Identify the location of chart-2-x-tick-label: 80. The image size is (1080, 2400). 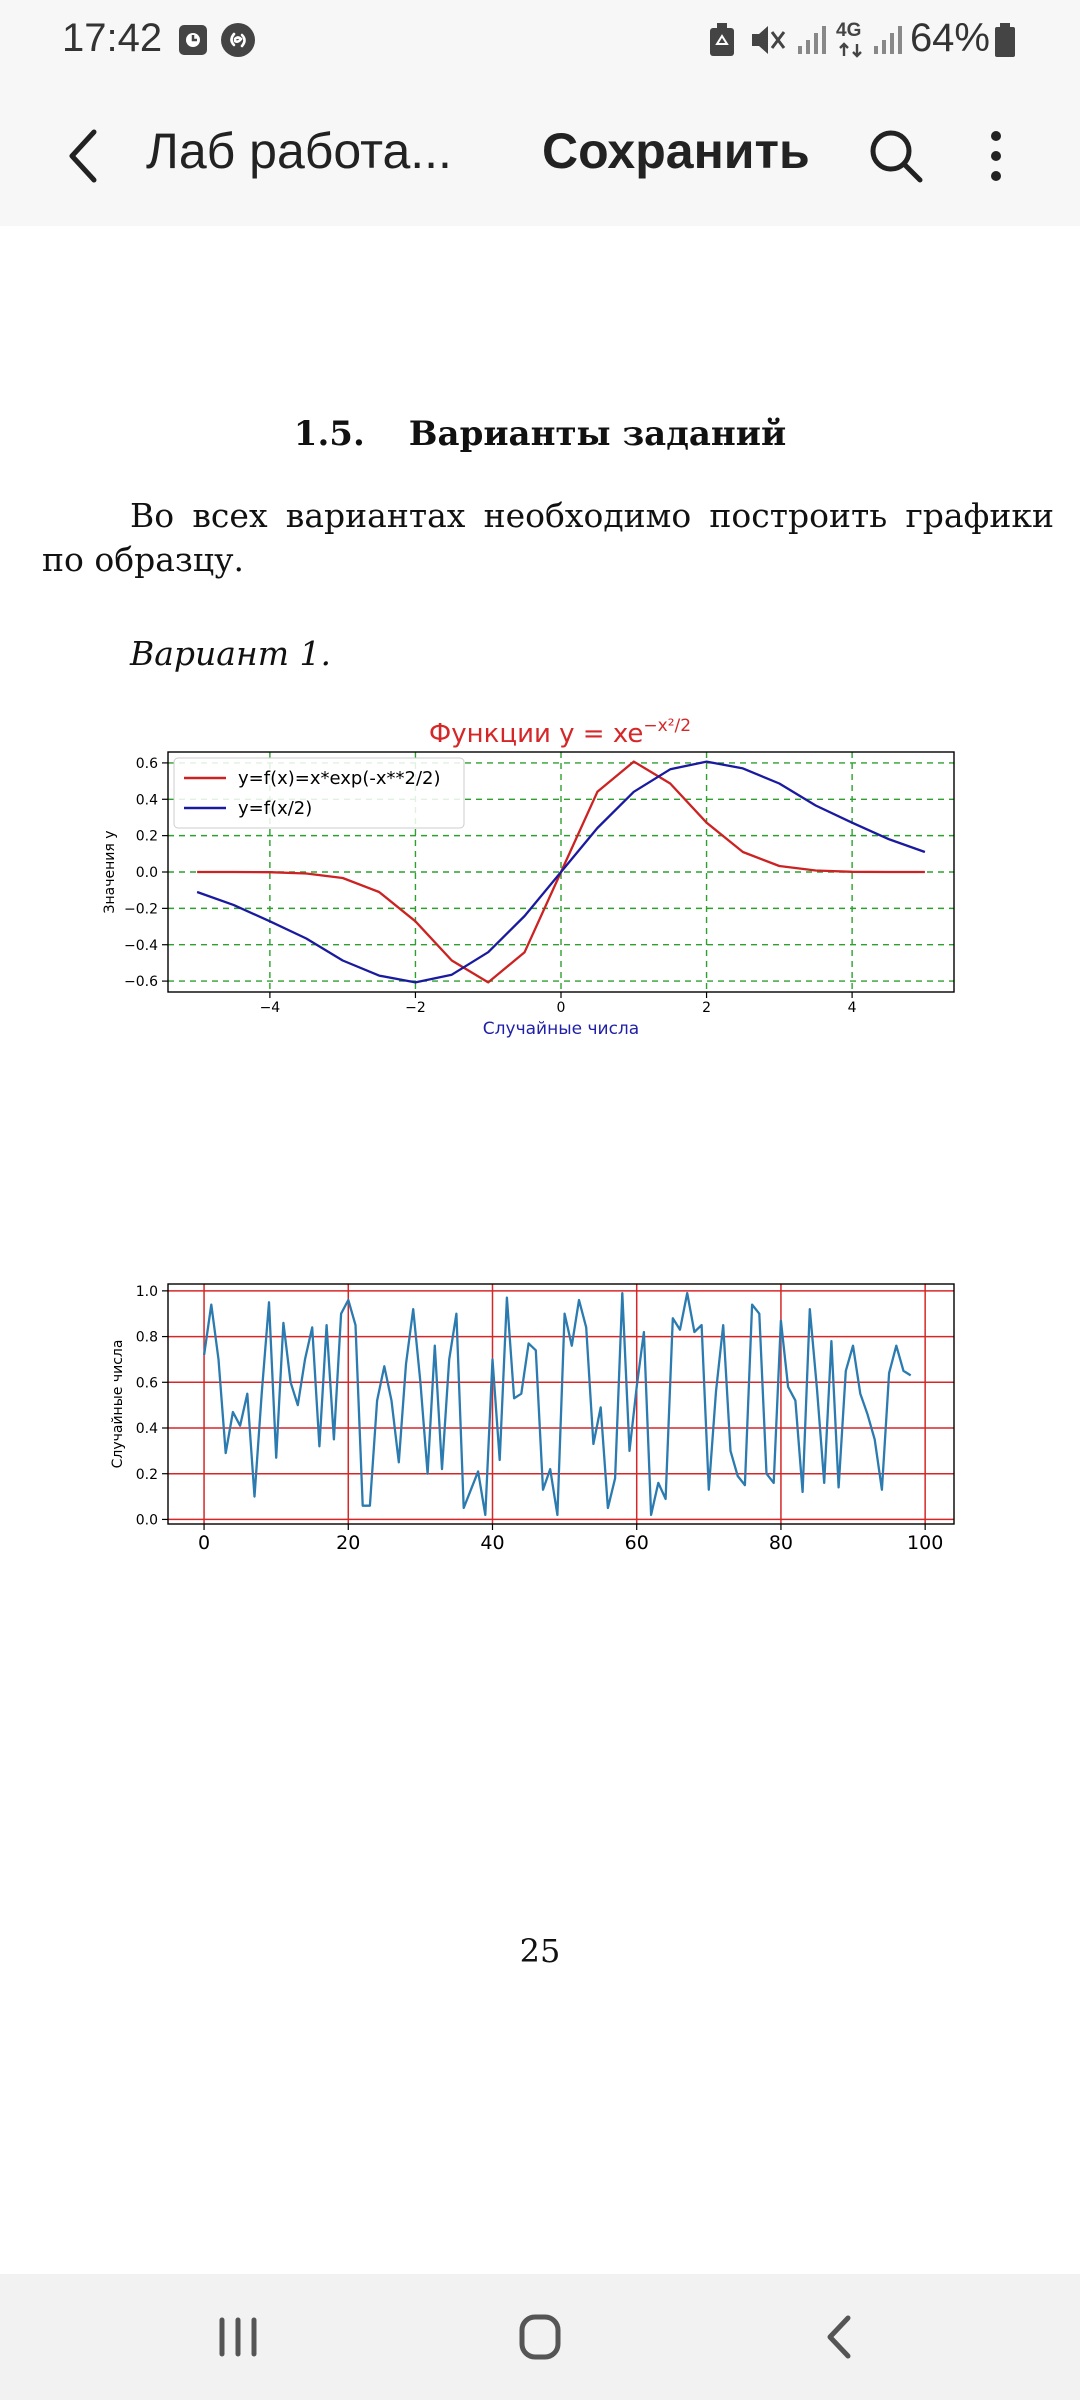
(781, 1543).